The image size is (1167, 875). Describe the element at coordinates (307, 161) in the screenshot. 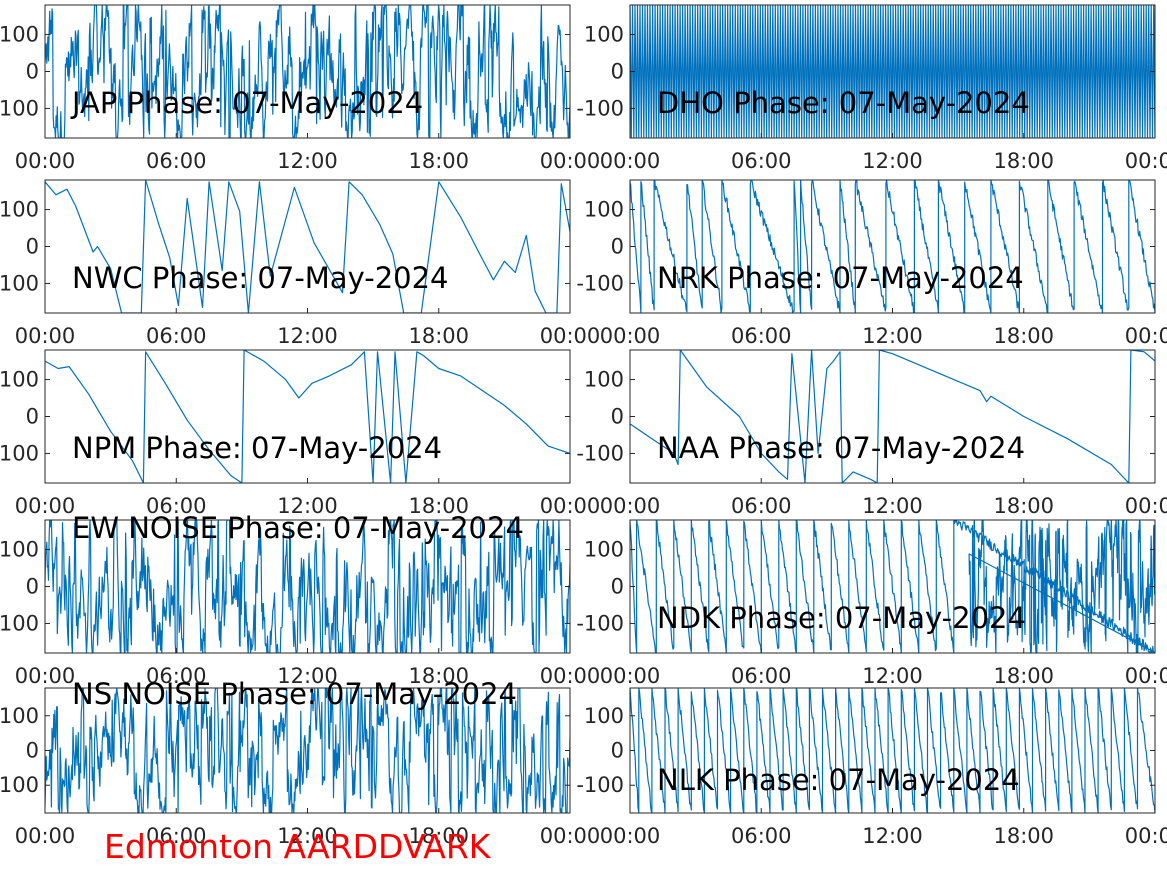

I see `jap-phase-07-may-2024-xtick-label: 12:00` at that location.